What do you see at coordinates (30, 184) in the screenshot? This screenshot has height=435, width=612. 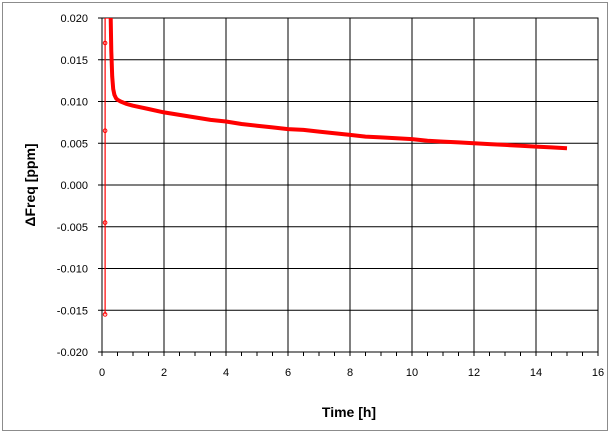 I see `y-axis-title: ΔFreq [ppm]` at bounding box center [30, 184].